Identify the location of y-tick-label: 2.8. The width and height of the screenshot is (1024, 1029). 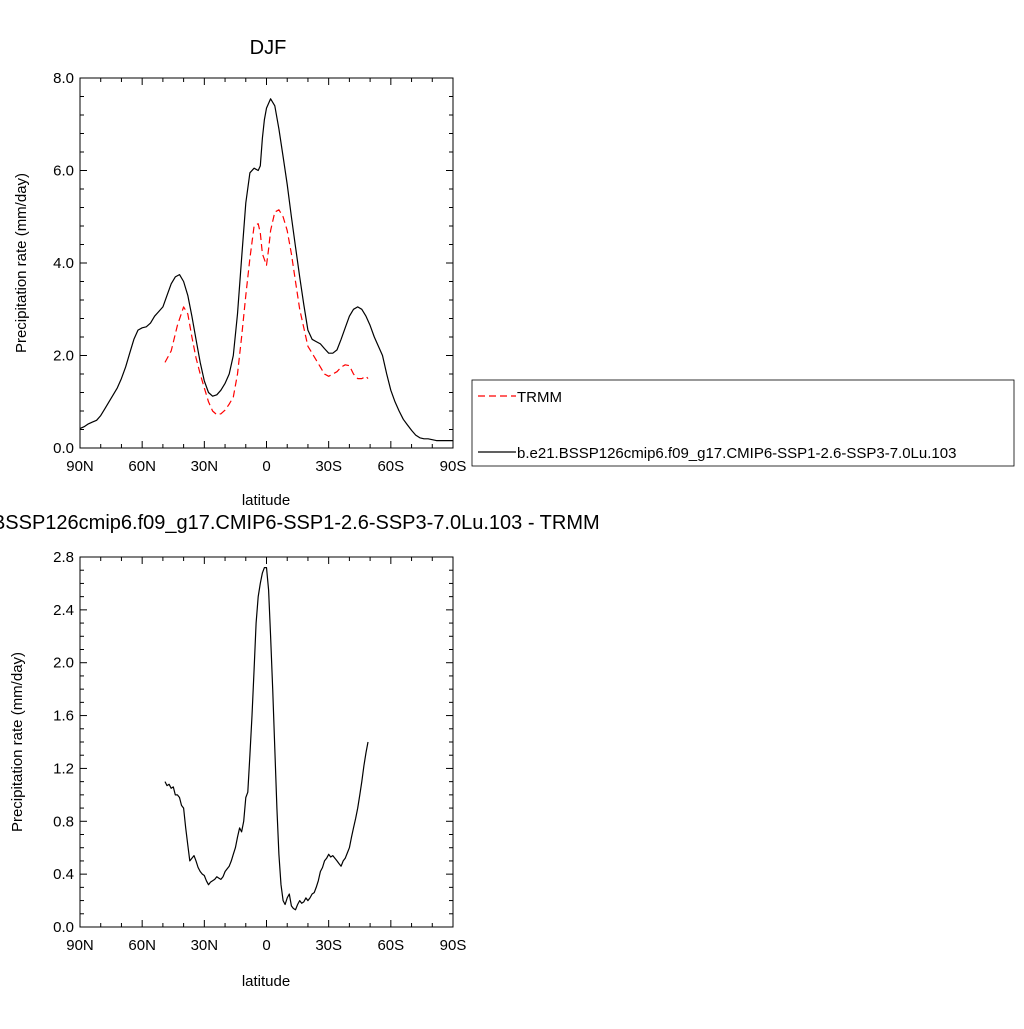
(63, 557).